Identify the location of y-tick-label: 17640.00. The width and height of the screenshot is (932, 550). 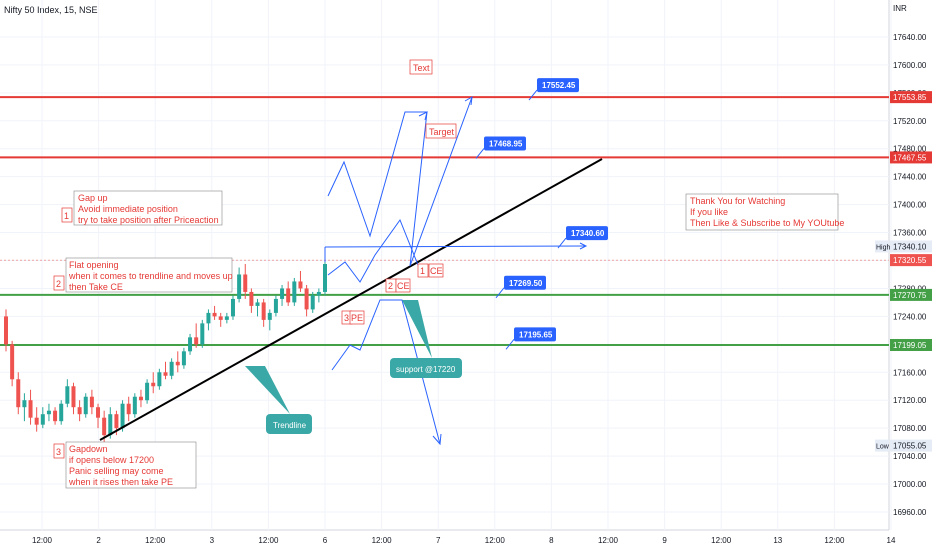
(910, 37).